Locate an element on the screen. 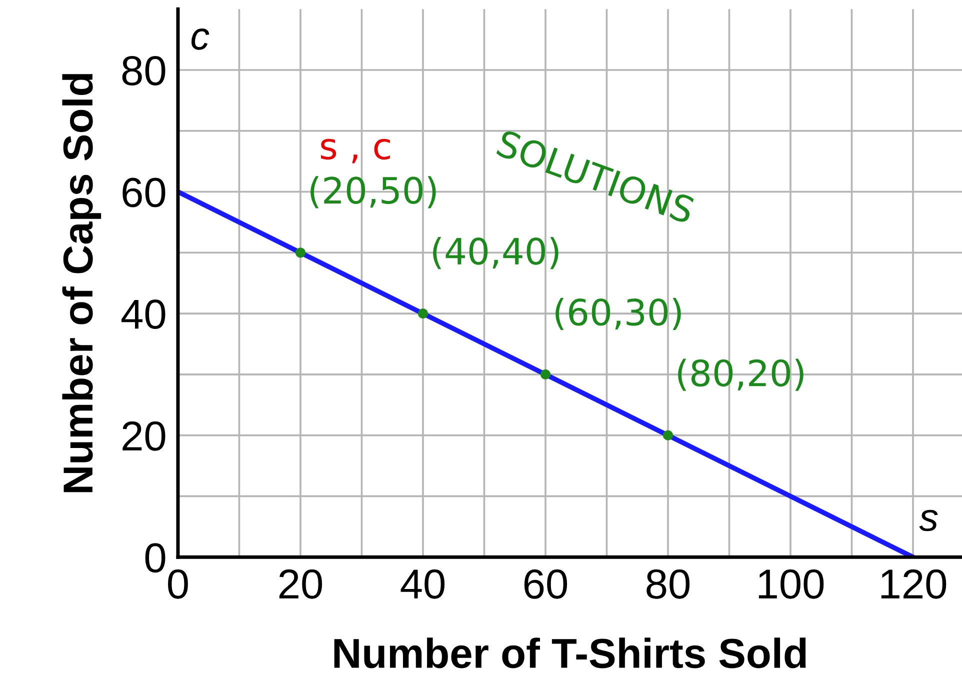 The image size is (962, 699). annotation: s , c is located at coordinates (355, 151).